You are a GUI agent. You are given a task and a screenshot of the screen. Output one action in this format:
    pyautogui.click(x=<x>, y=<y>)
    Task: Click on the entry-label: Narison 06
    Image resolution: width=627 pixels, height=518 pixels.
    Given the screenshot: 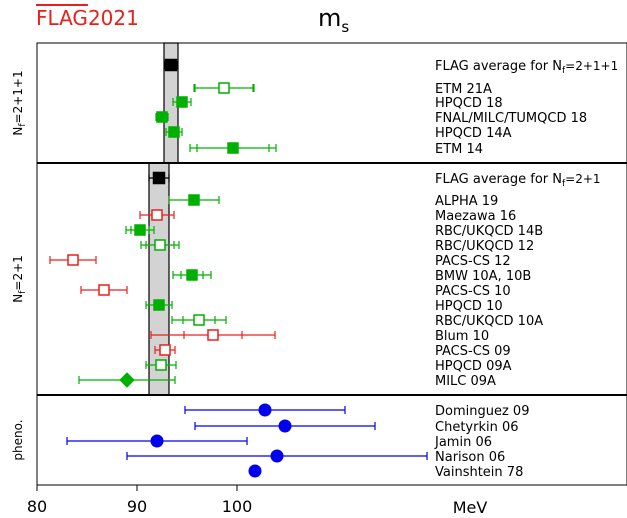 What is the action you would take?
    pyautogui.click(x=470, y=457)
    